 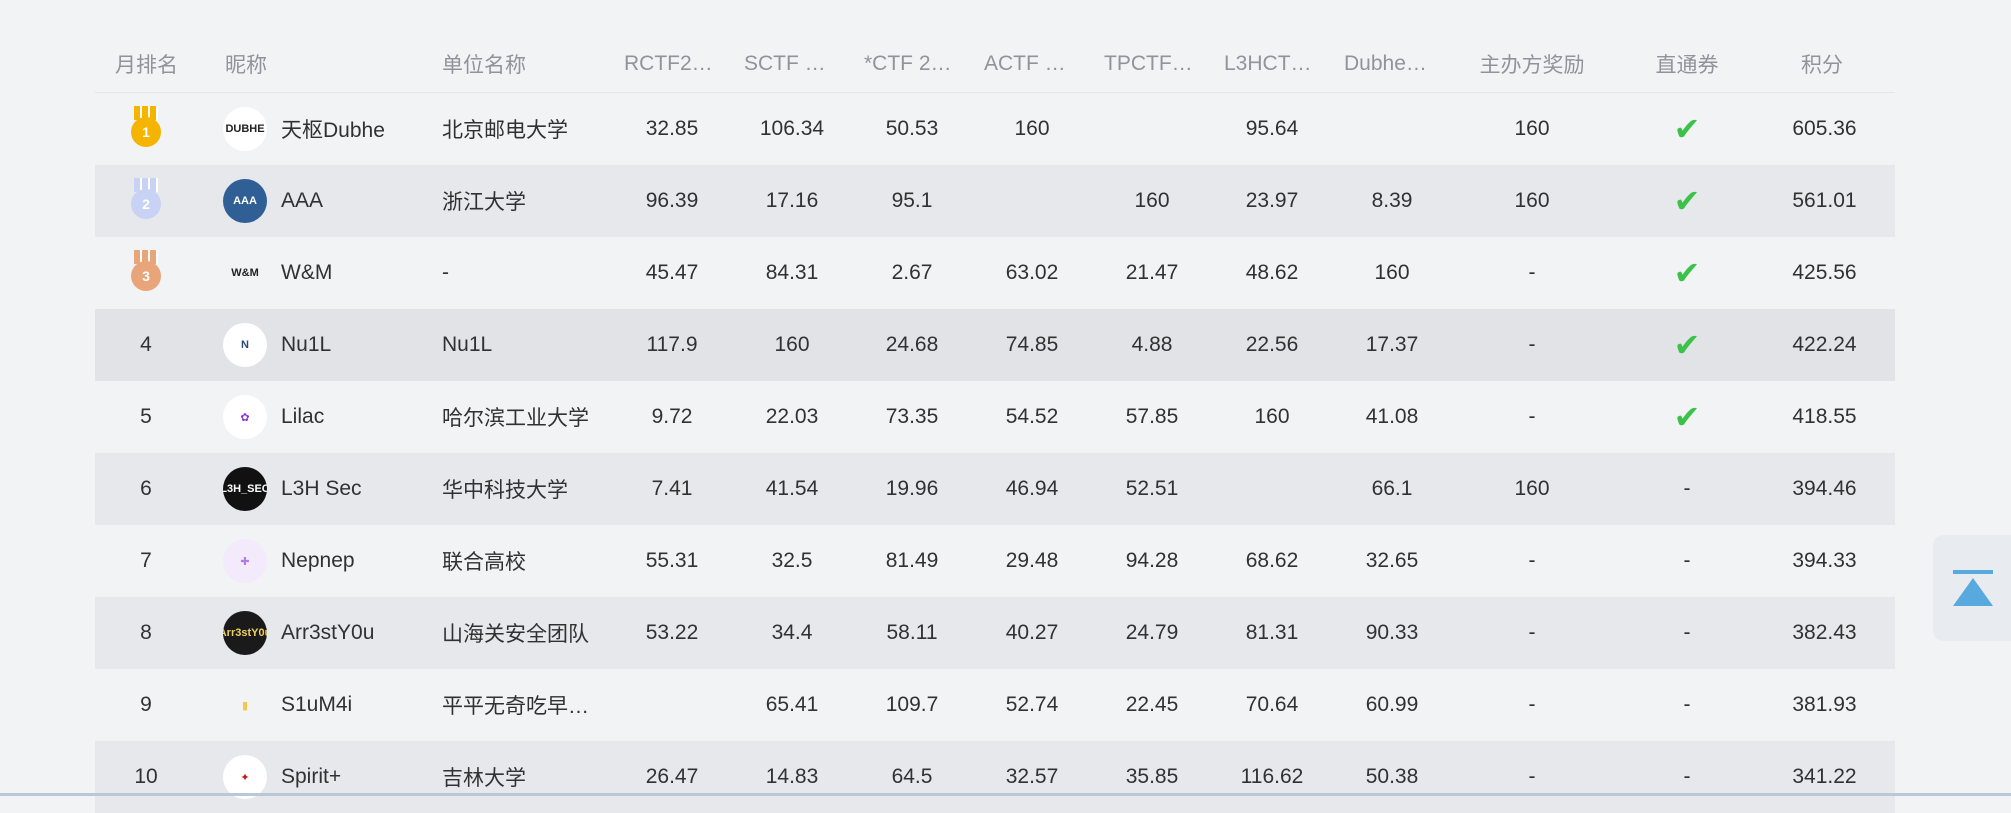 What do you see at coordinates (311, 776) in the screenshot?
I see `team-name: Spirit+` at bounding box center [311, 776].